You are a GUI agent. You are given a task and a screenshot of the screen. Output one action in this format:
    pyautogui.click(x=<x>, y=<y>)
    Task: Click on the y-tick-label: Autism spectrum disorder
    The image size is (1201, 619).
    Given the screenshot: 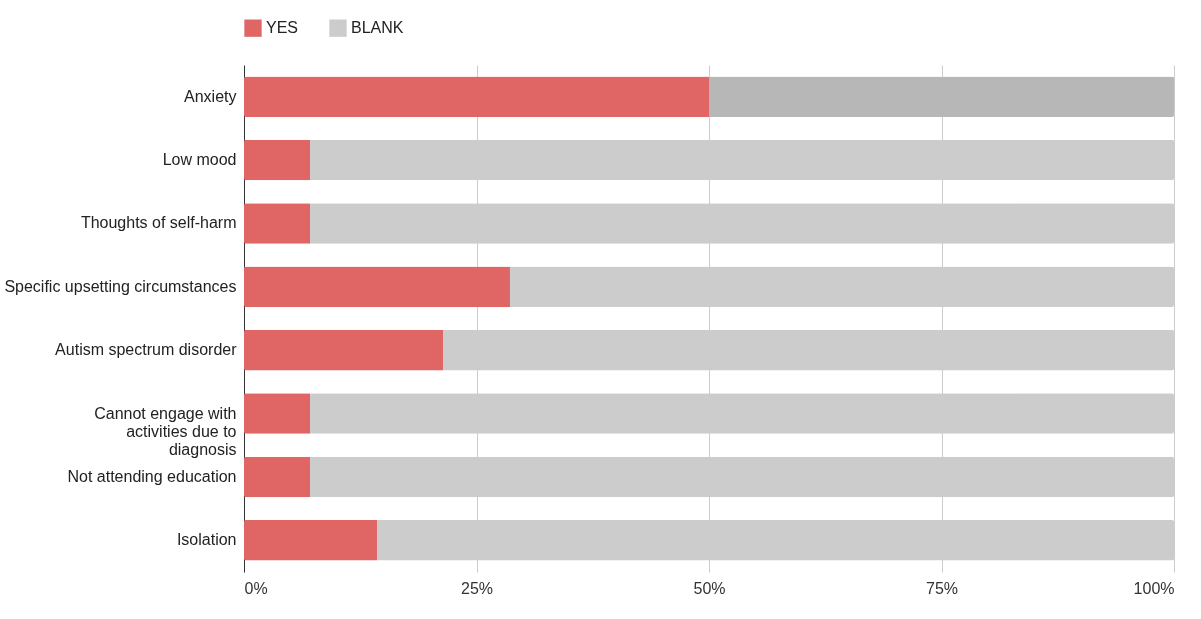 What is the action you would take?
    pyautogui.click(x=146, y=350)
    